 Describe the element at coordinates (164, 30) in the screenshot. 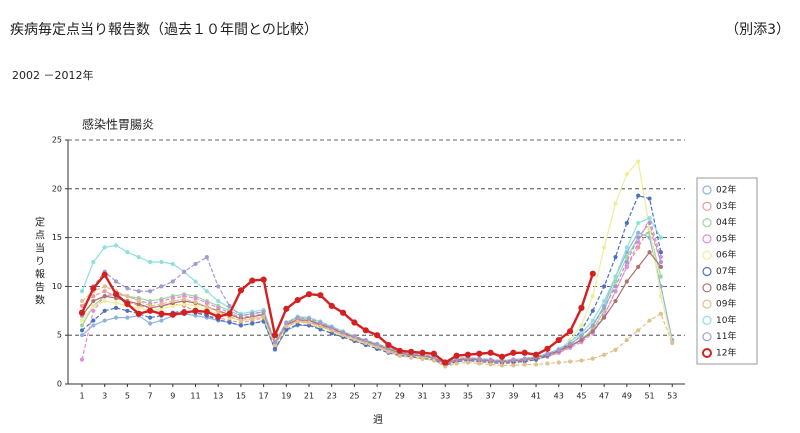

I see `page-title: 疾病毎定点当り報告数（過去１０年間との比較）` at that location.